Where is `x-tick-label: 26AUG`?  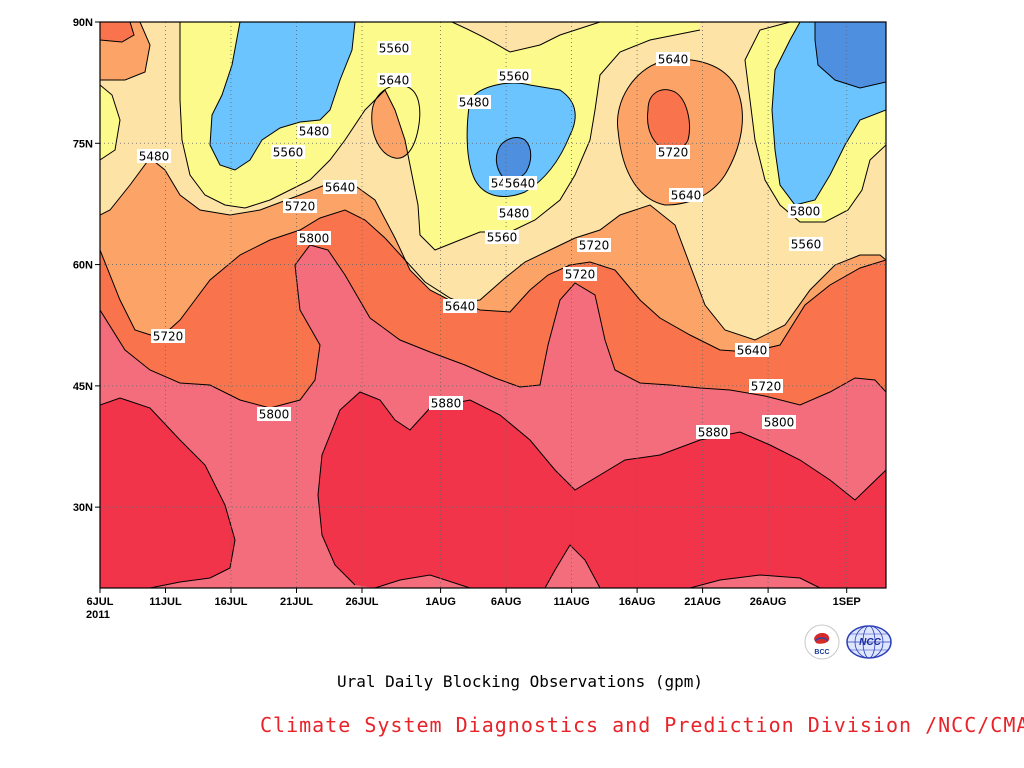
x-tick-label: 26AUG is located at coordinates (768, 602).